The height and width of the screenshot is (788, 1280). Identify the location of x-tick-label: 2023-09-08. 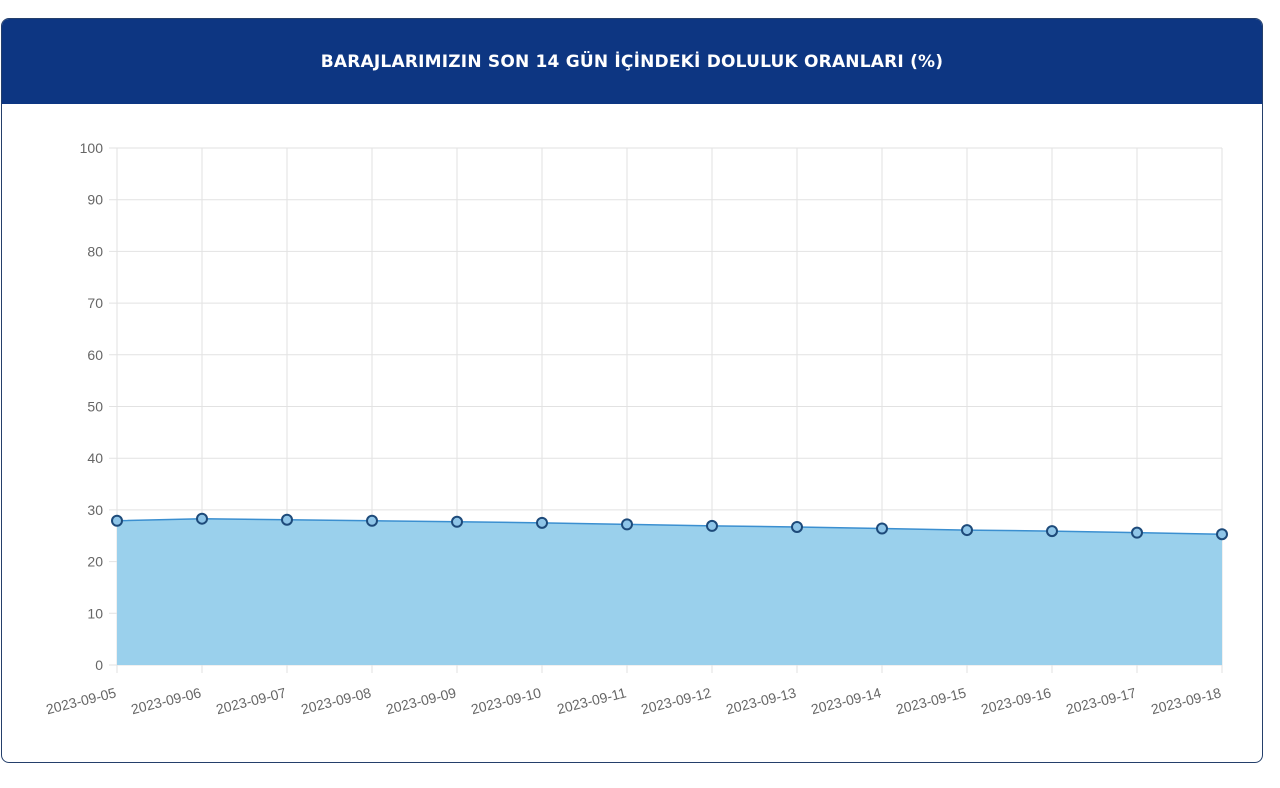
(336, 700).